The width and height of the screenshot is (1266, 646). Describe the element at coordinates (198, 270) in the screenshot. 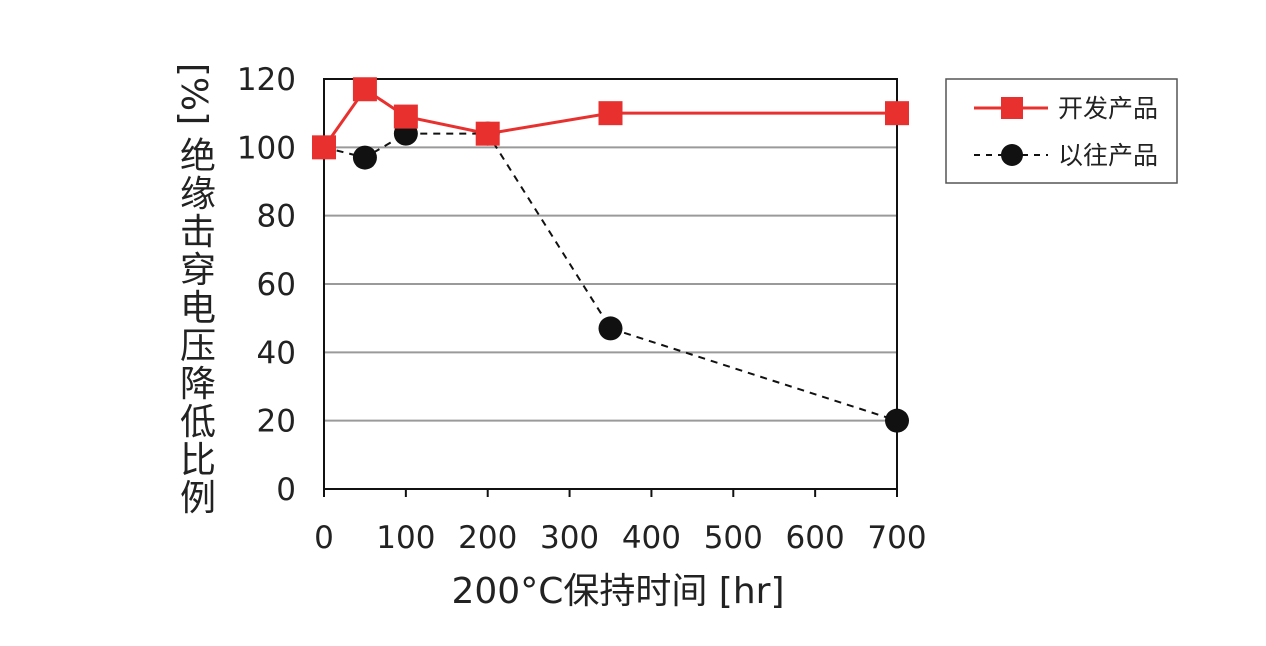

I see `y-axis-label-char: 穿` at that location.